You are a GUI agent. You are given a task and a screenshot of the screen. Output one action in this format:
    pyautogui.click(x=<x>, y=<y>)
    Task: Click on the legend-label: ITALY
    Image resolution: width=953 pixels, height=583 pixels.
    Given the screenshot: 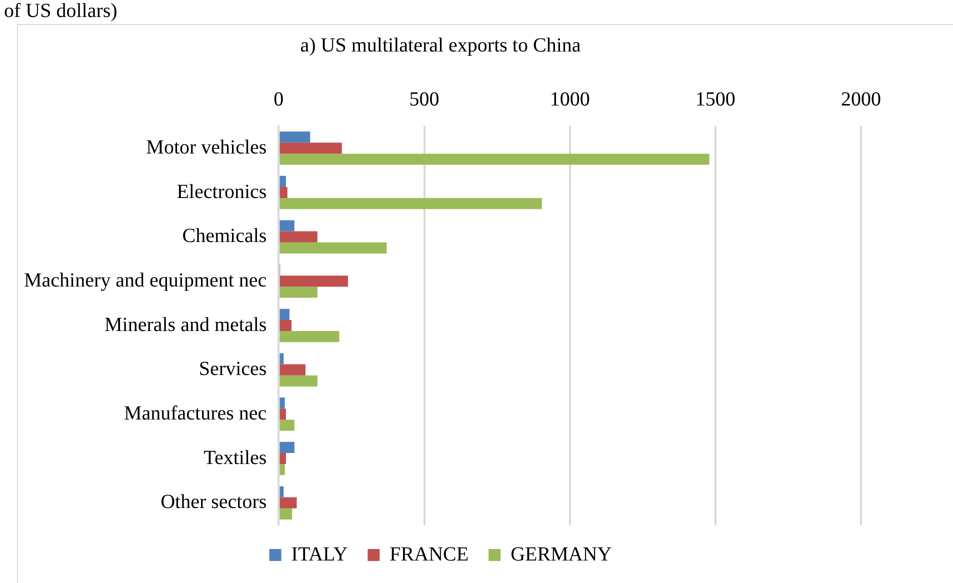 What is the action you would take?
    pyautogui.click(x=319, y=554)
    